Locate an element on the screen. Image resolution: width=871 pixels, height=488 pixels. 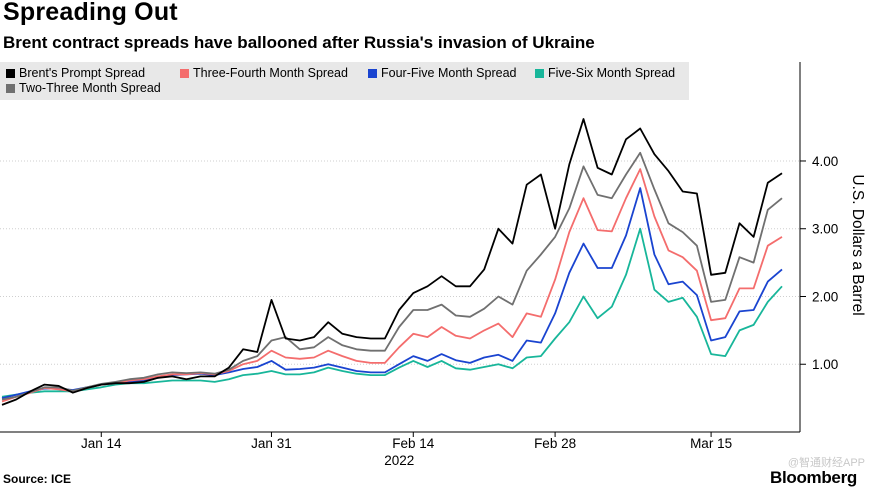
bloomberg-logo: Bloomberg is located at coordinates (813, 477).